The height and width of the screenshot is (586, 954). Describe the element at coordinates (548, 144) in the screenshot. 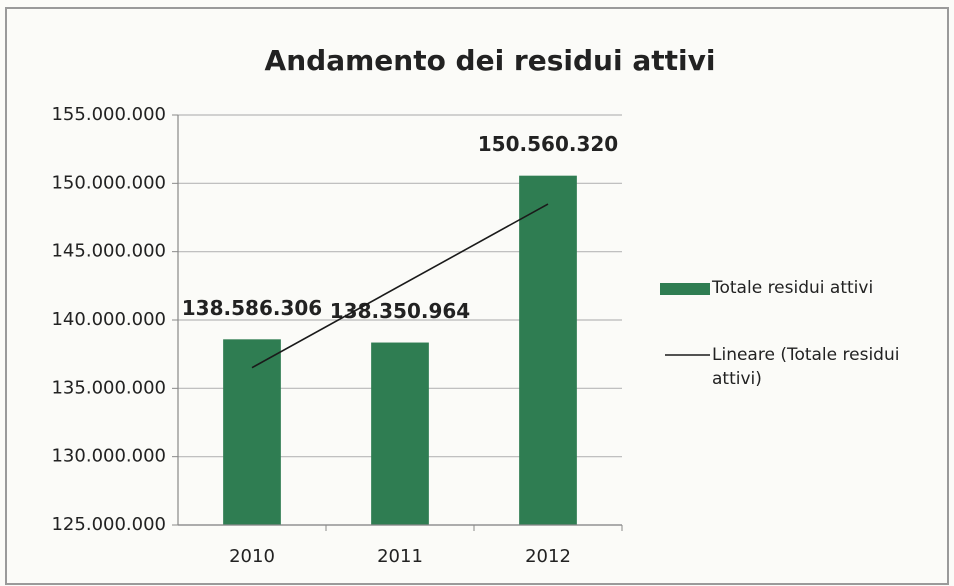

I see `data-label: 150.560.320` at that location.